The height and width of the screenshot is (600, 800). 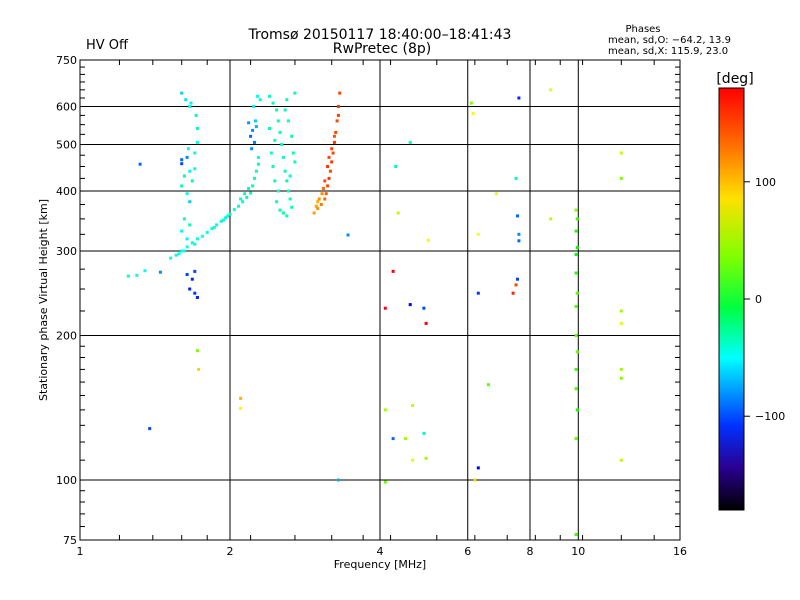 What do you see at coordinates (66, 60) in the screenshot?
I see `y-tick-label: 750` at bounding box center [66, 60].